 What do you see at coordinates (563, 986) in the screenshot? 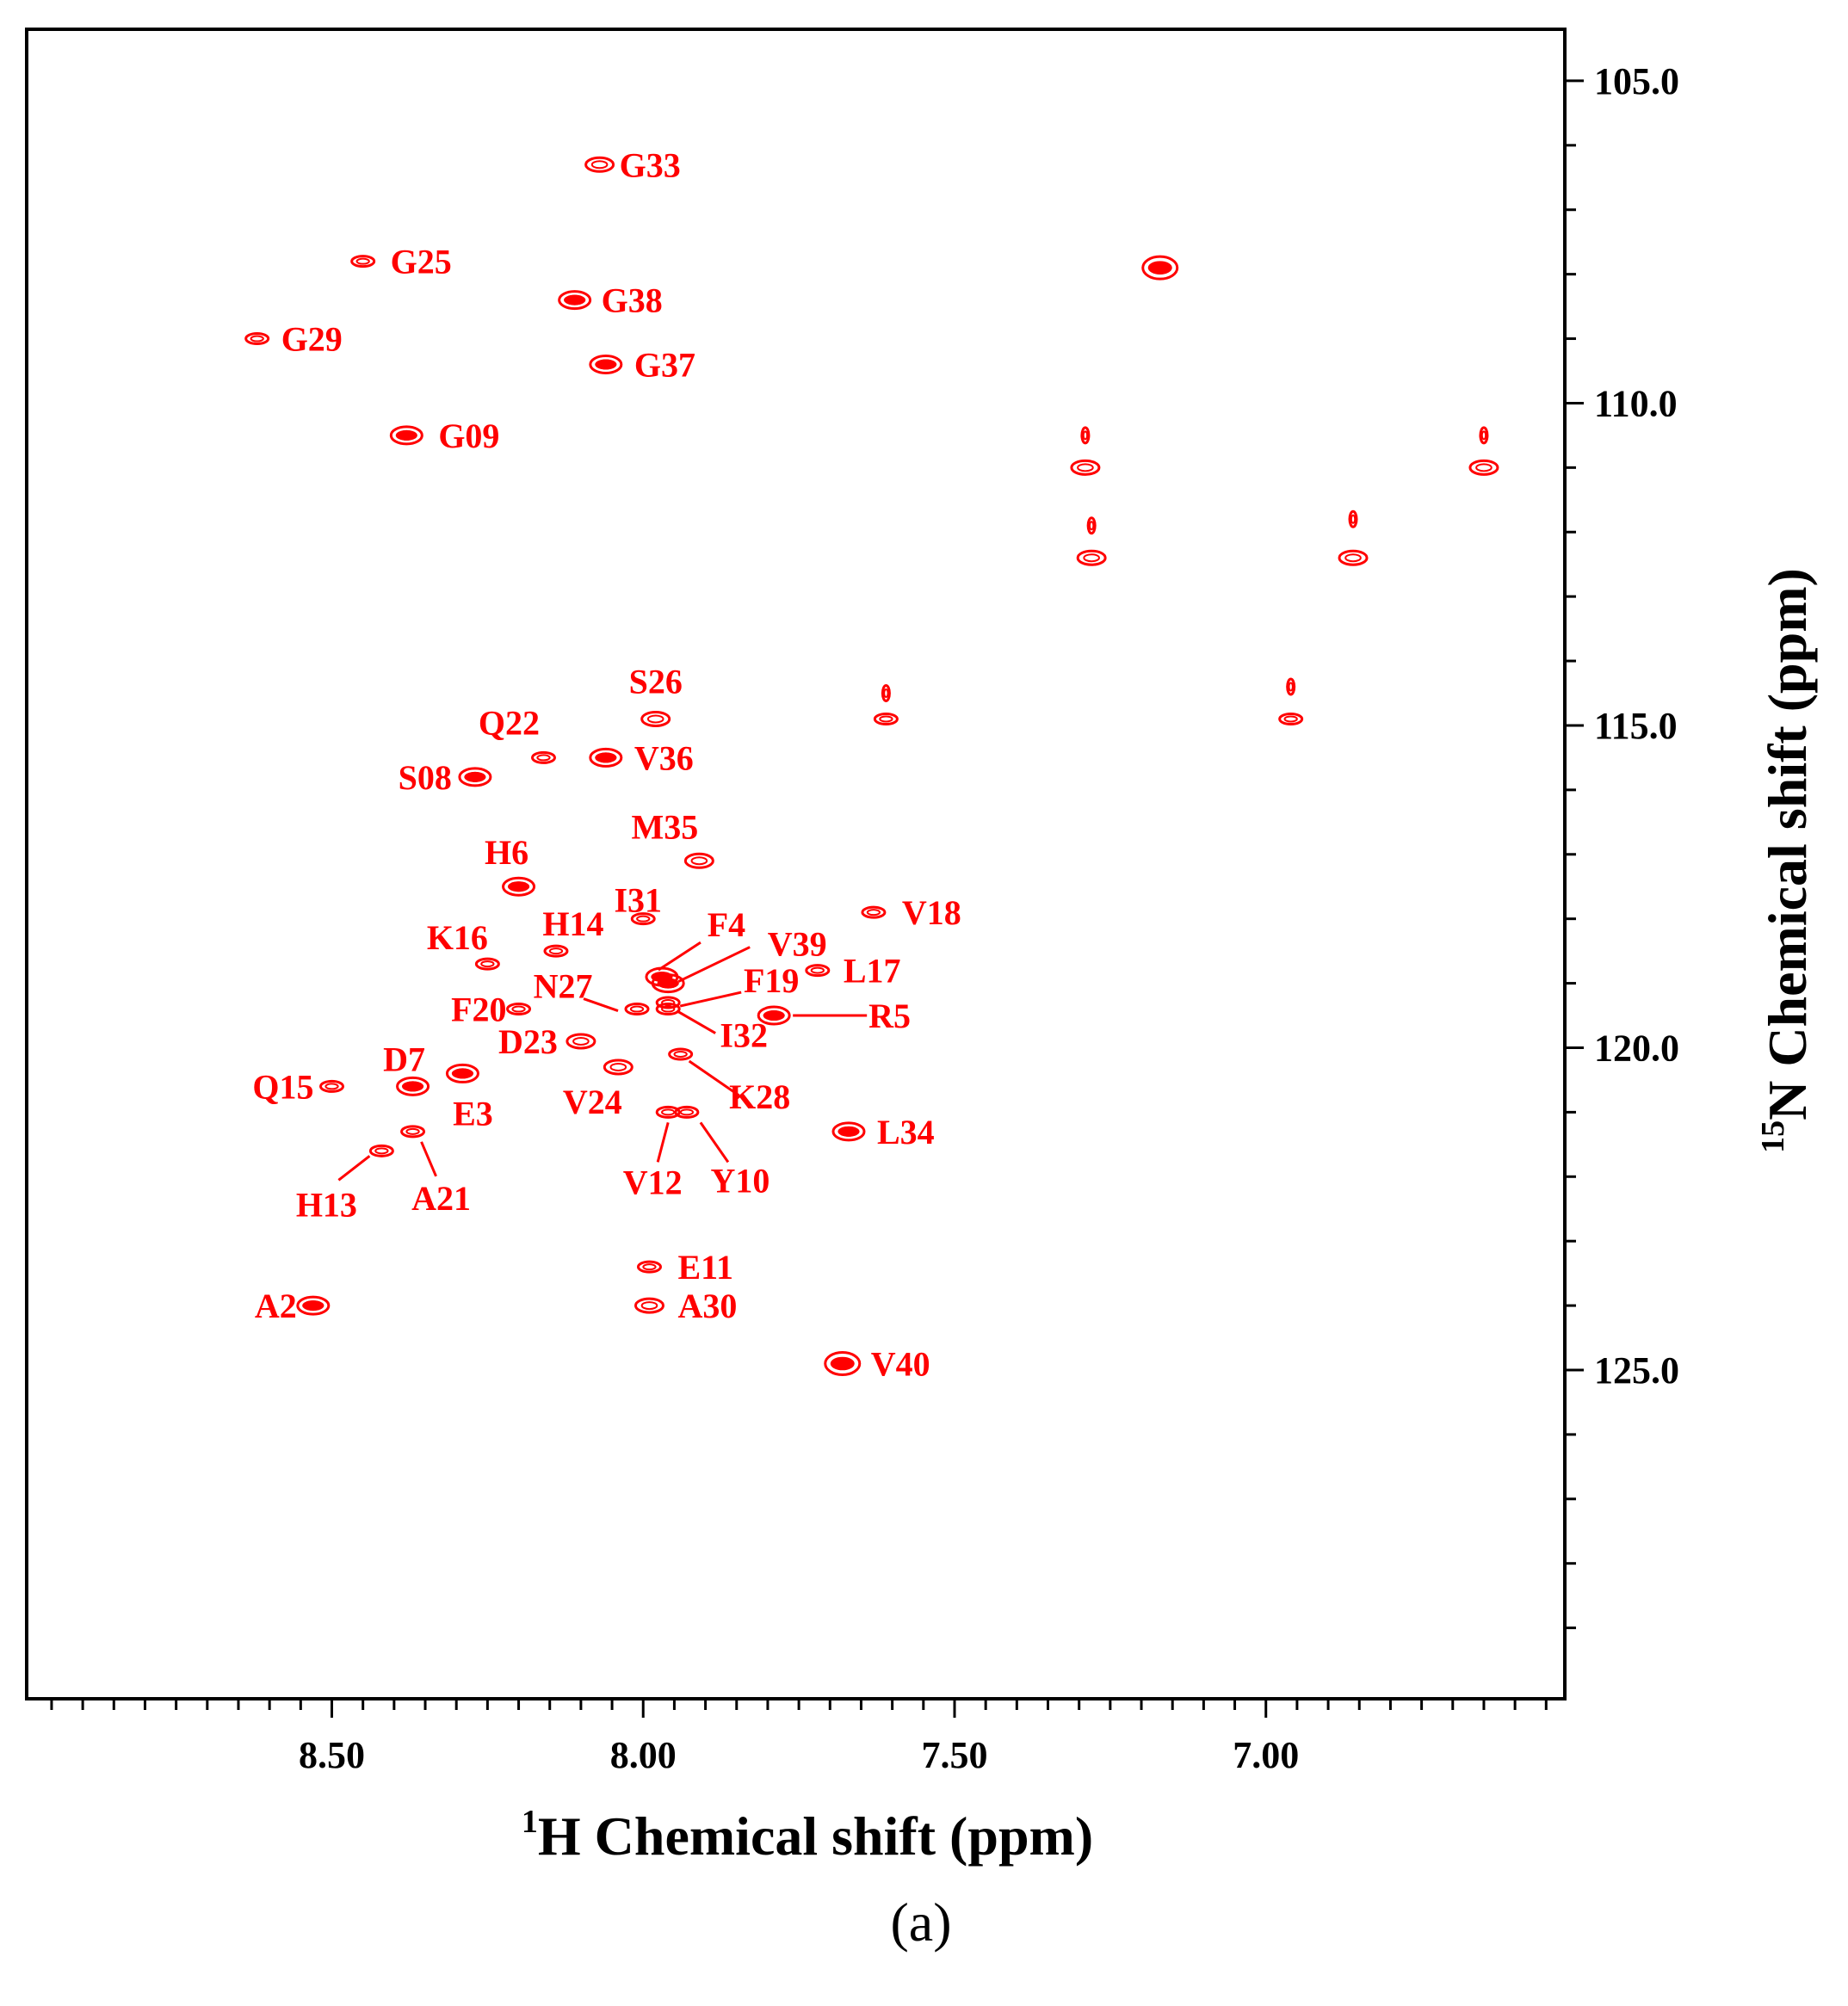
I see `peak-label-n27: N27` at bounding box center [563, 986].